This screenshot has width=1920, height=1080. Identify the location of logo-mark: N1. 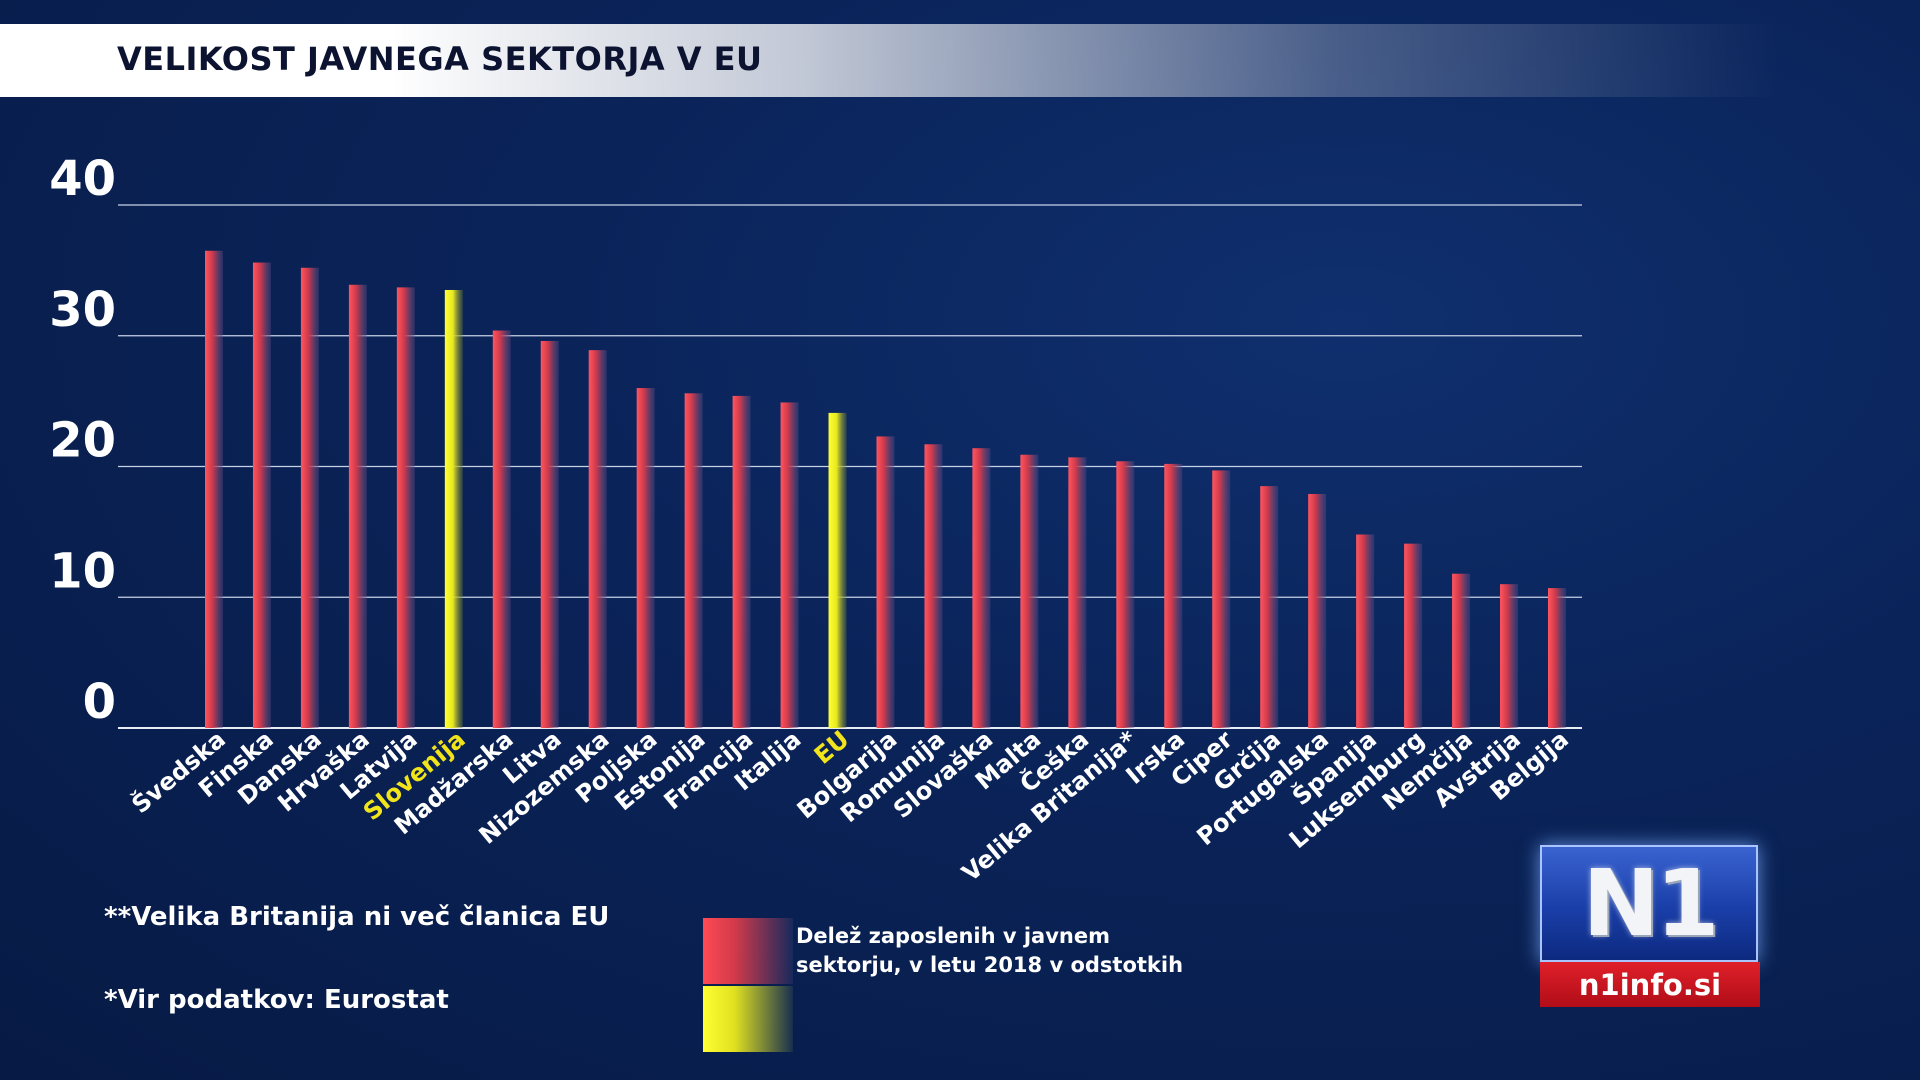
(1650, 903).